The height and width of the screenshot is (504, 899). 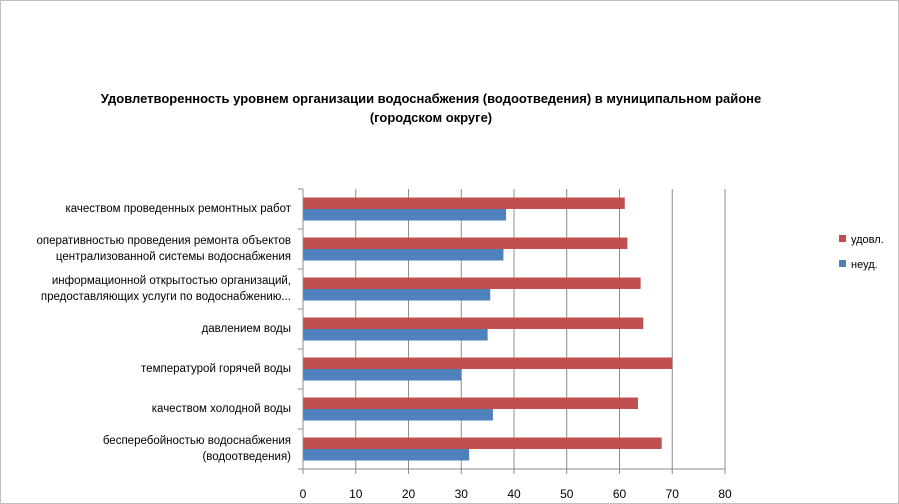 What do you see at coordinates (146, 409) in the screenshot?
I see `category-label: качеством холодной воды` at bounding box center [146, 409].